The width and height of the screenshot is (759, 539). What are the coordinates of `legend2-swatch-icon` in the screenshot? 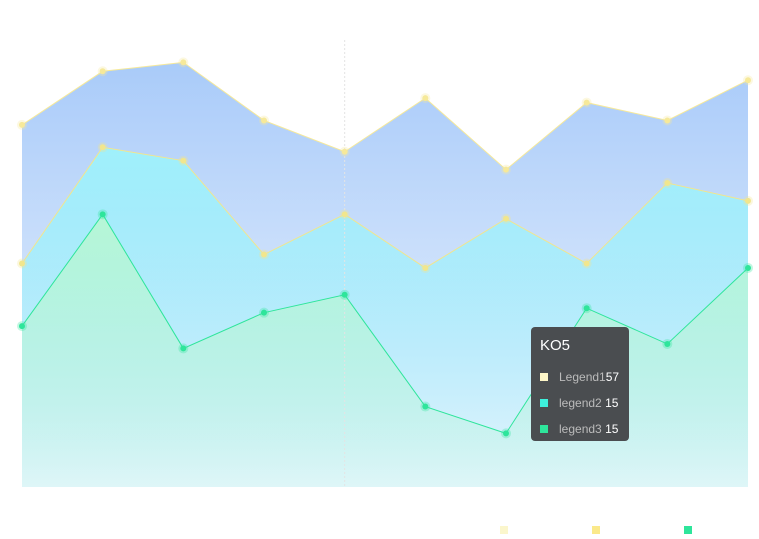 It's located at (544, 403).